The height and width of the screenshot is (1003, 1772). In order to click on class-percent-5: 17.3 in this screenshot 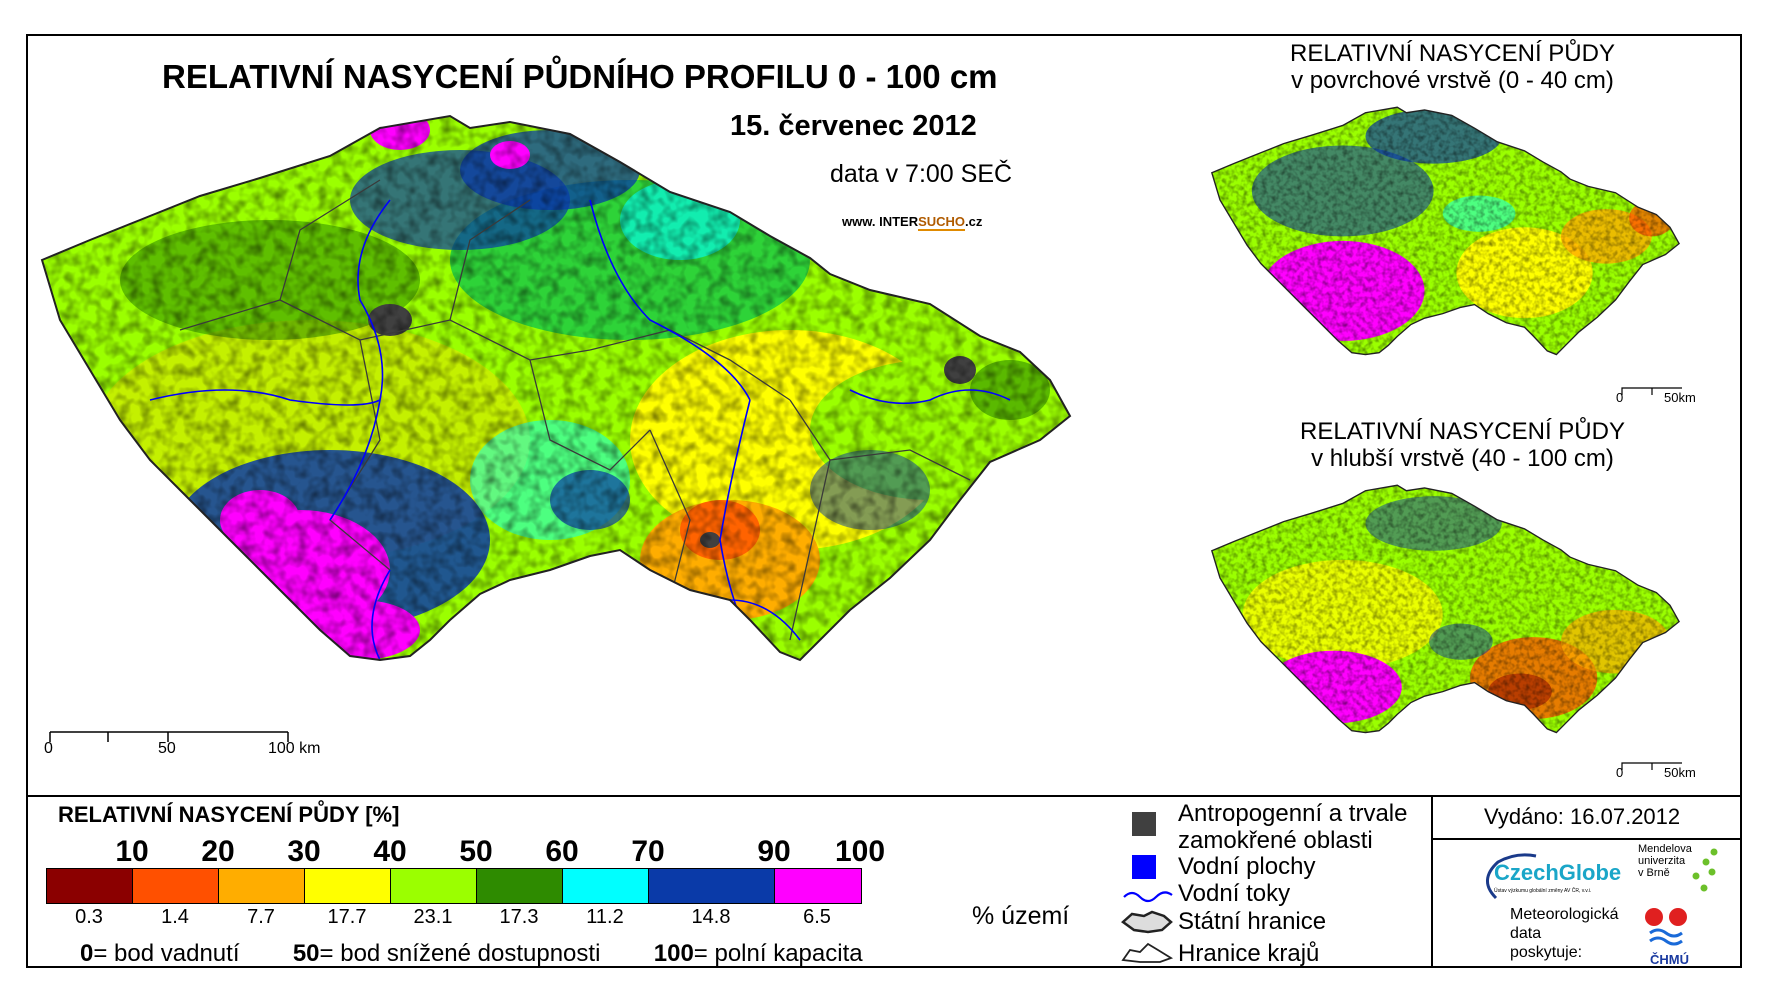, I will do `click(519, 917)`.